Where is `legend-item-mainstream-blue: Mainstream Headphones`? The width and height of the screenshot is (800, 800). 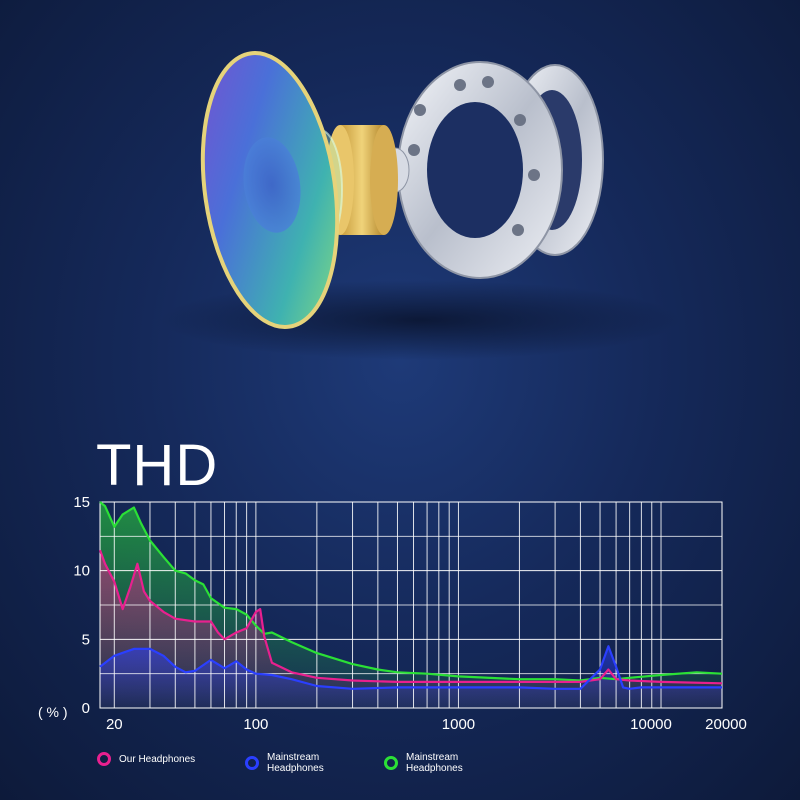
legend-item-mainstream-blue: Mainstream Headphones is located at coordinates (284, 763).